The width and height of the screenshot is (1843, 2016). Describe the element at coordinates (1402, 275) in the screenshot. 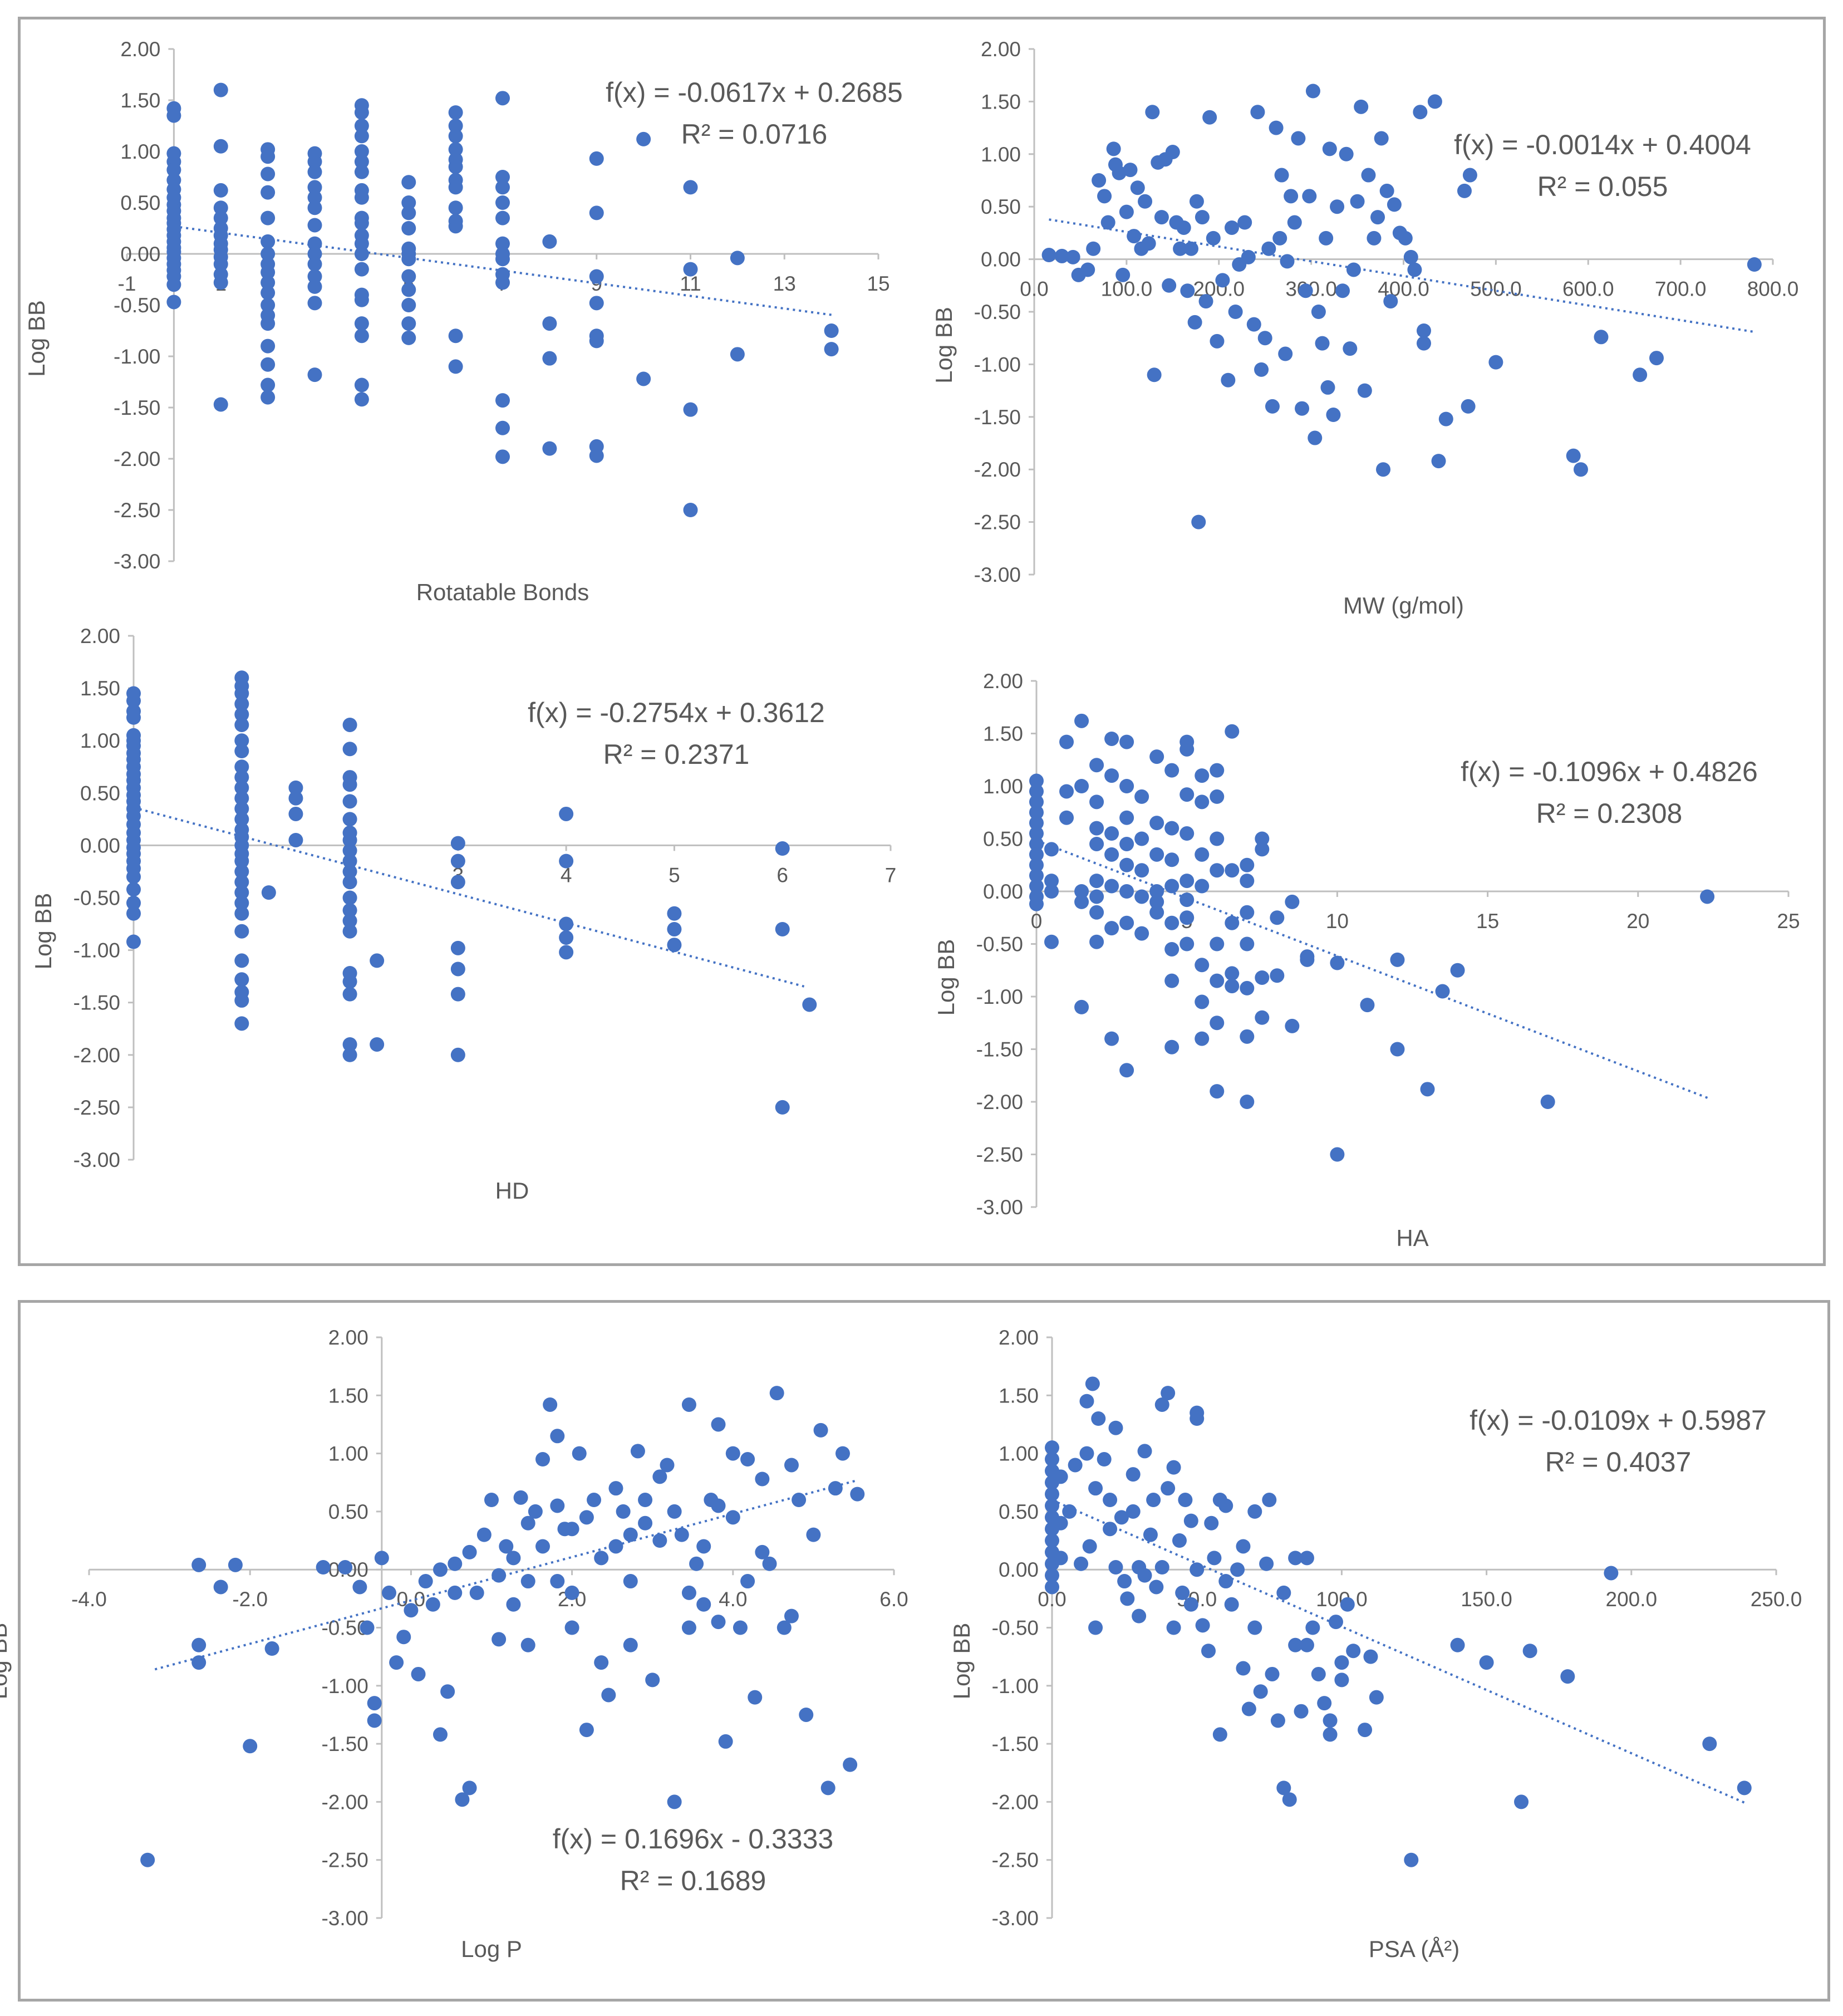

I see `trend-line` at that location.